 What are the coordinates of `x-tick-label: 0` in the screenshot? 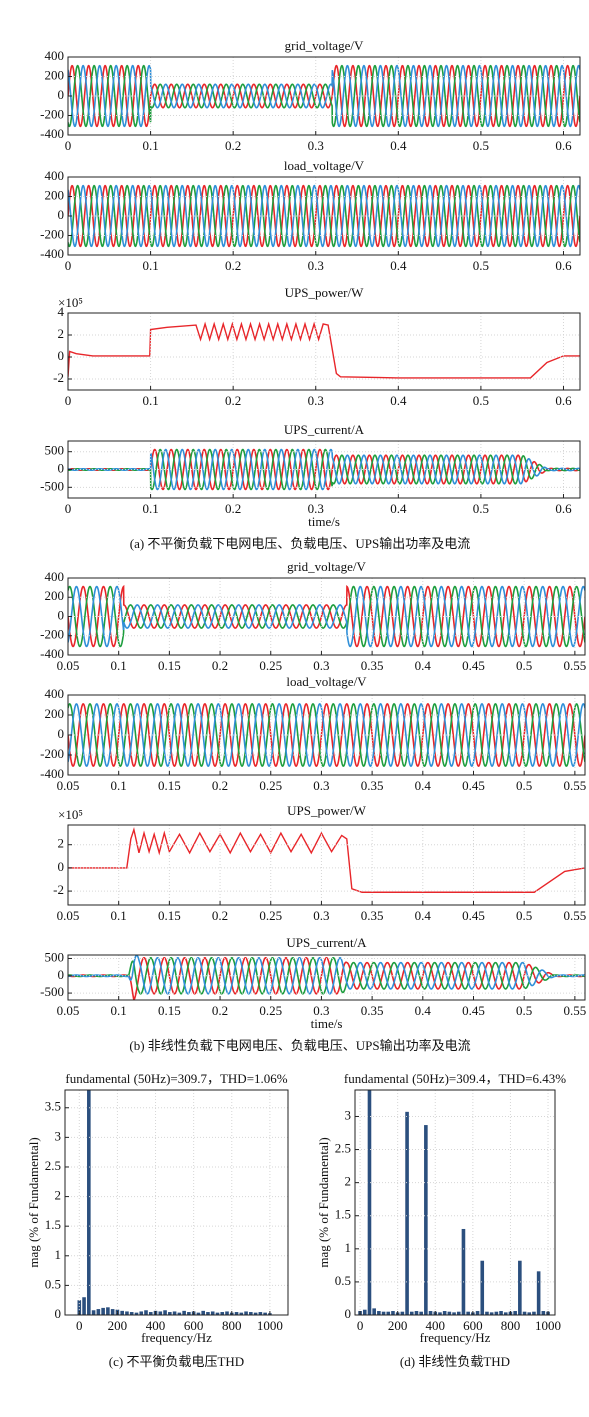 It's located at (68, 265).